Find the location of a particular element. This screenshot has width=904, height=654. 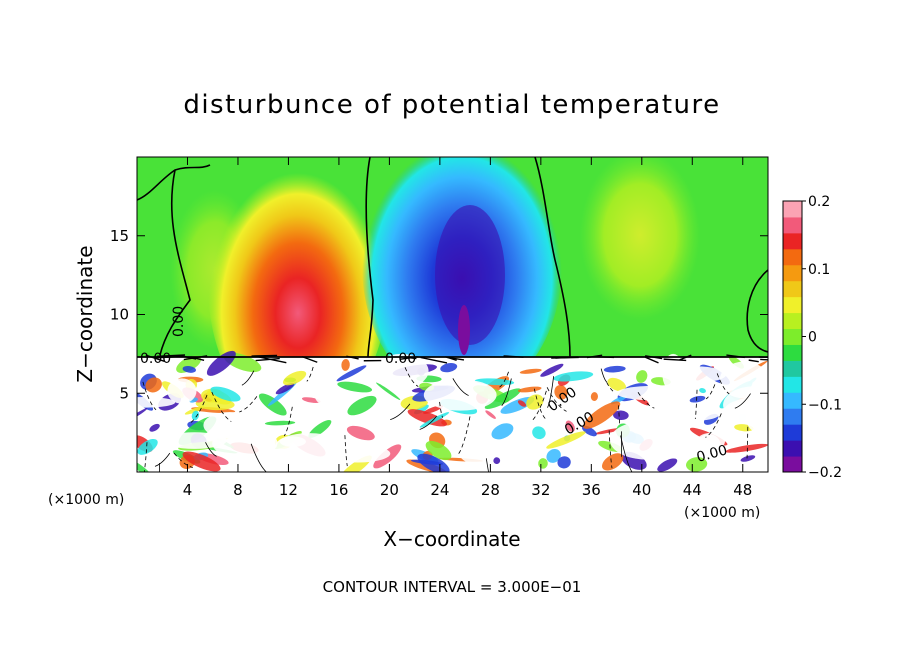

zero-contour-left-lower is located at coordinates (175, 262).